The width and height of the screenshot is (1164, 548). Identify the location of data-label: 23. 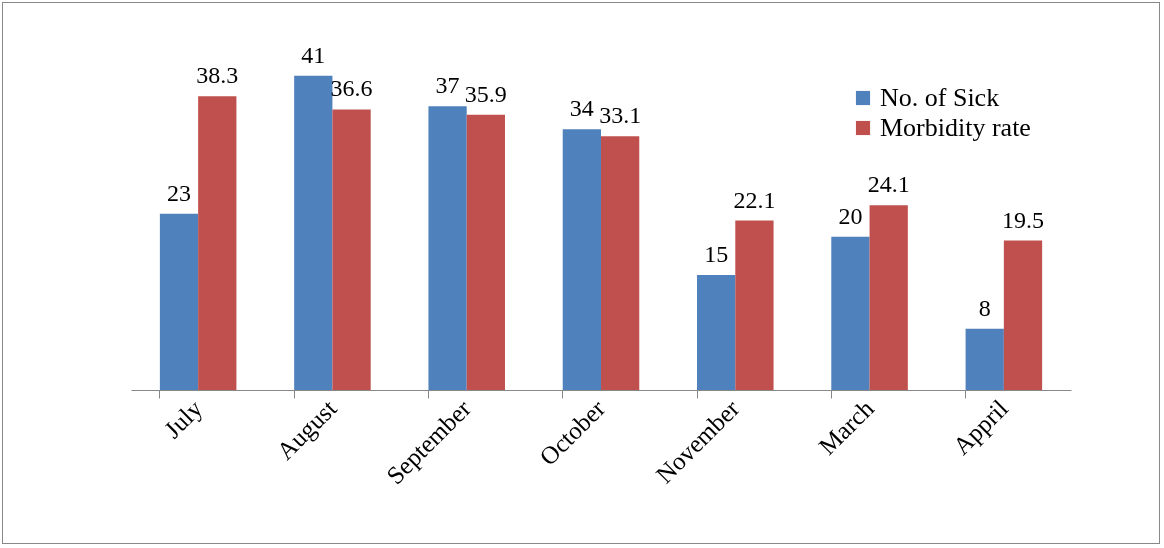
(179, 192).